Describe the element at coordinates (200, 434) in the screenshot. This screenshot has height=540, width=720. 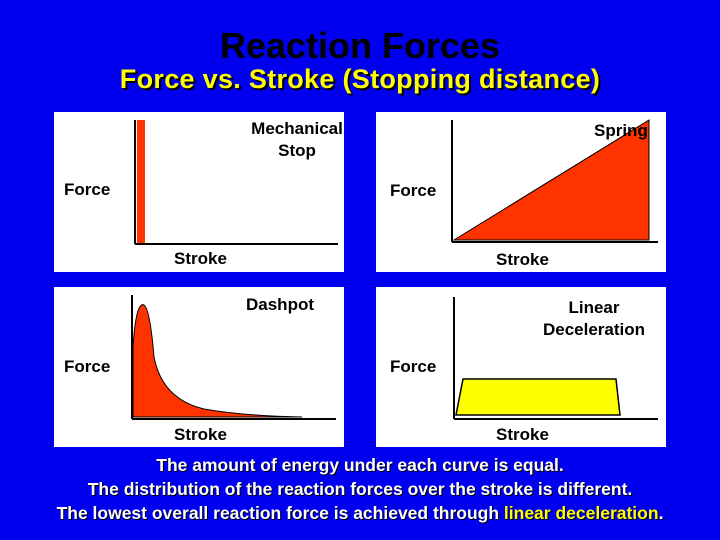
I see `dashpot-x-label: Stroke` at that location.